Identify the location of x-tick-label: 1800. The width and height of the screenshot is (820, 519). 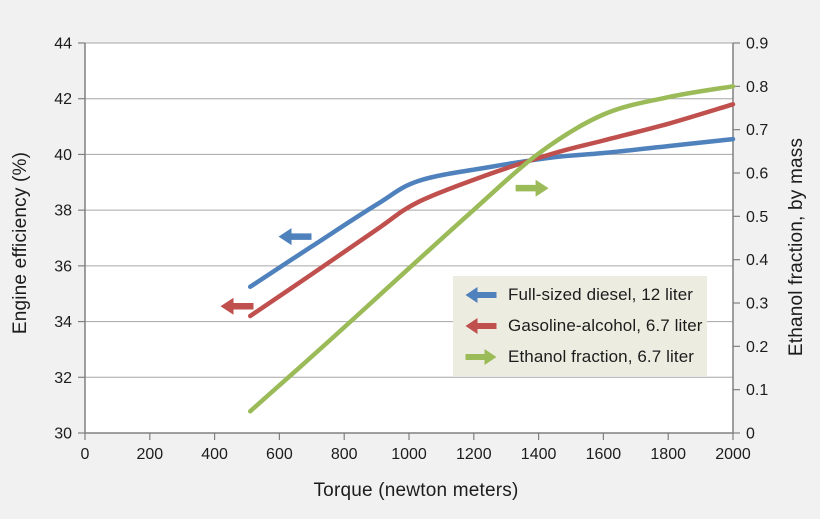
(668, 454).